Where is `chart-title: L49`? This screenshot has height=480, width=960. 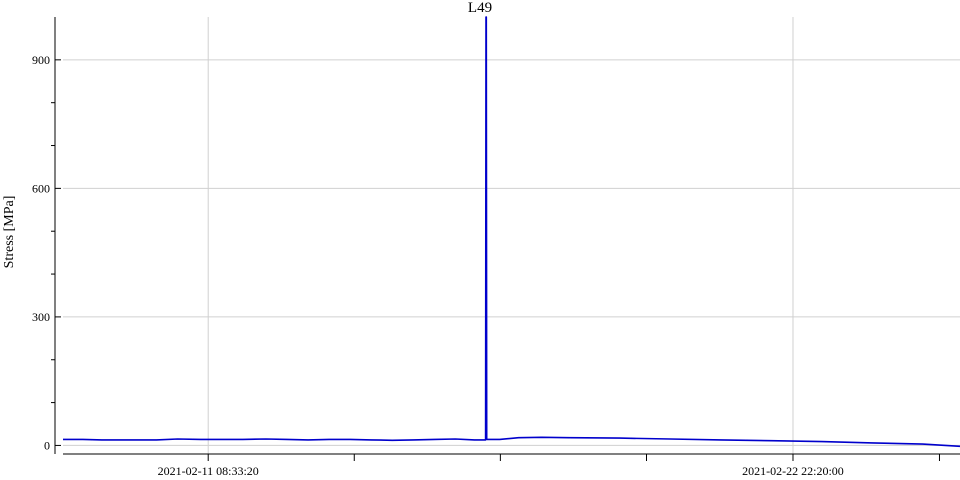
chart-title: L49 is located at coordinates (480, 8).